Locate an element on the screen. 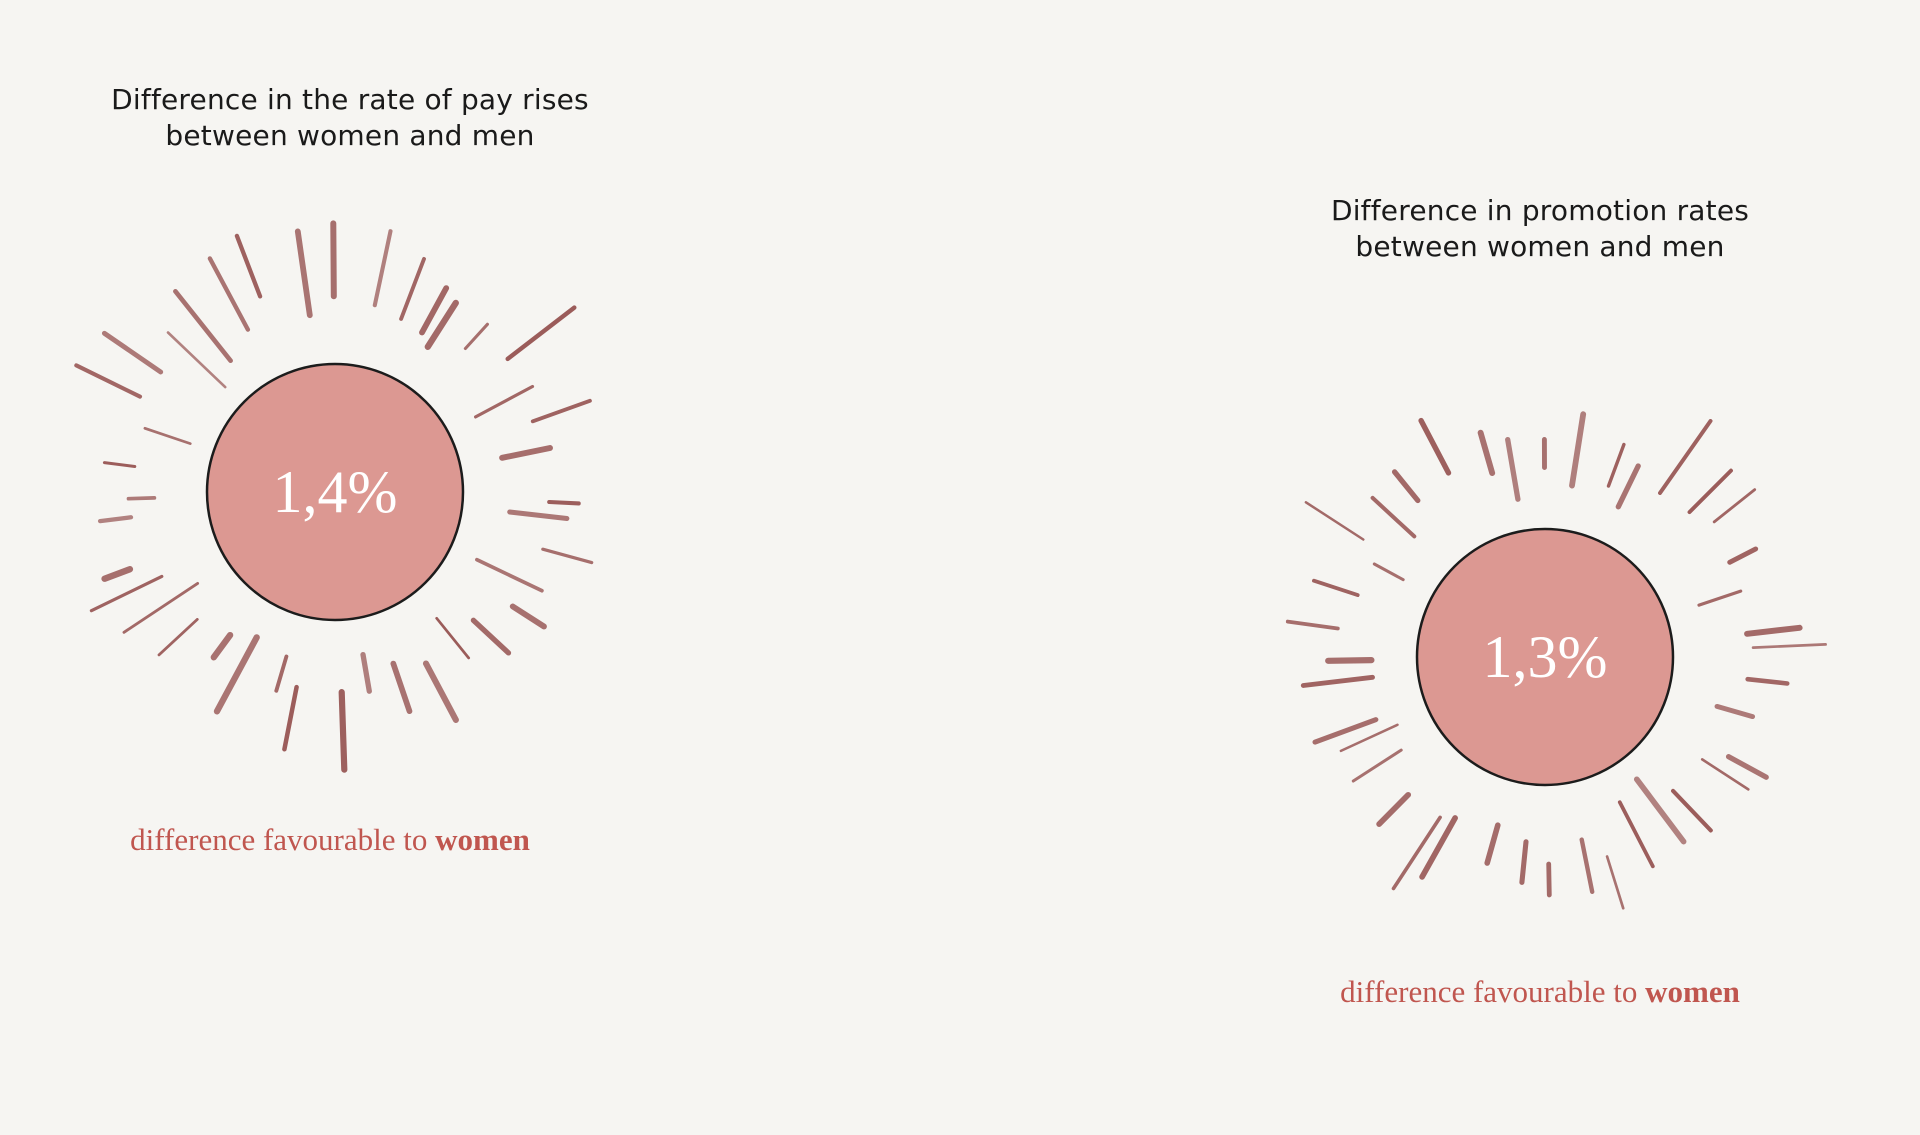  pay-rise-value: 1,4% is located at coordinates (335, 492).